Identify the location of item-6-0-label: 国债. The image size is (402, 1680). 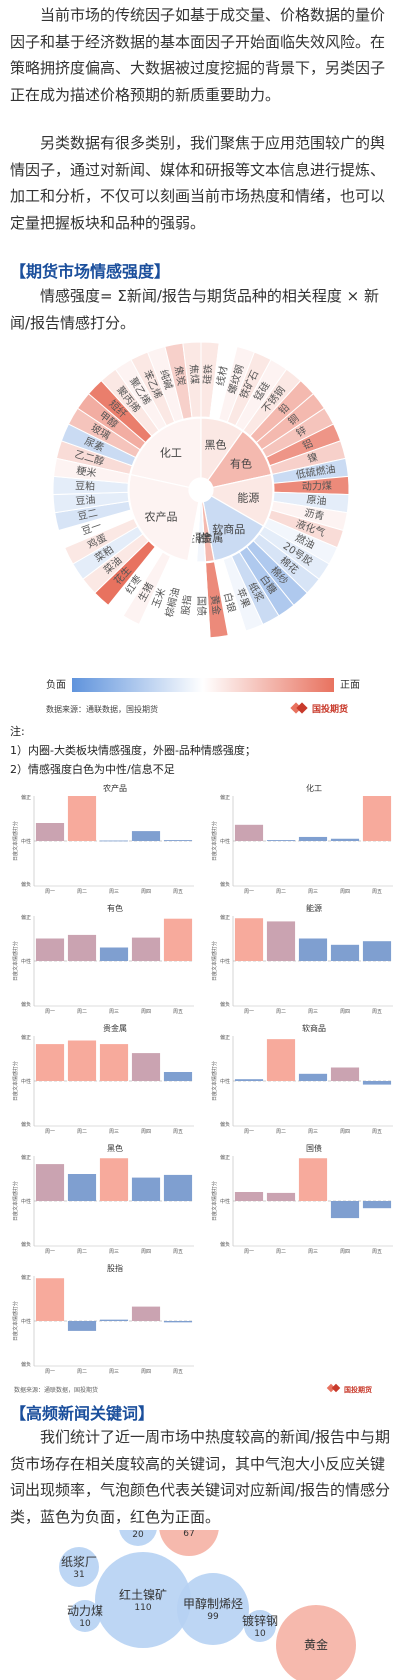
(201, 606).